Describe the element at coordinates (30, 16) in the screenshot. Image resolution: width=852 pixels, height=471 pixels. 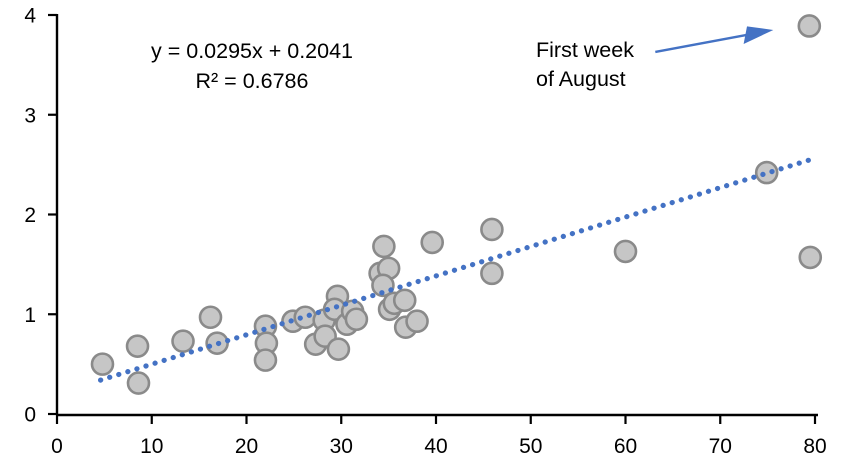
I see `y-tick-label: 4` at that location.